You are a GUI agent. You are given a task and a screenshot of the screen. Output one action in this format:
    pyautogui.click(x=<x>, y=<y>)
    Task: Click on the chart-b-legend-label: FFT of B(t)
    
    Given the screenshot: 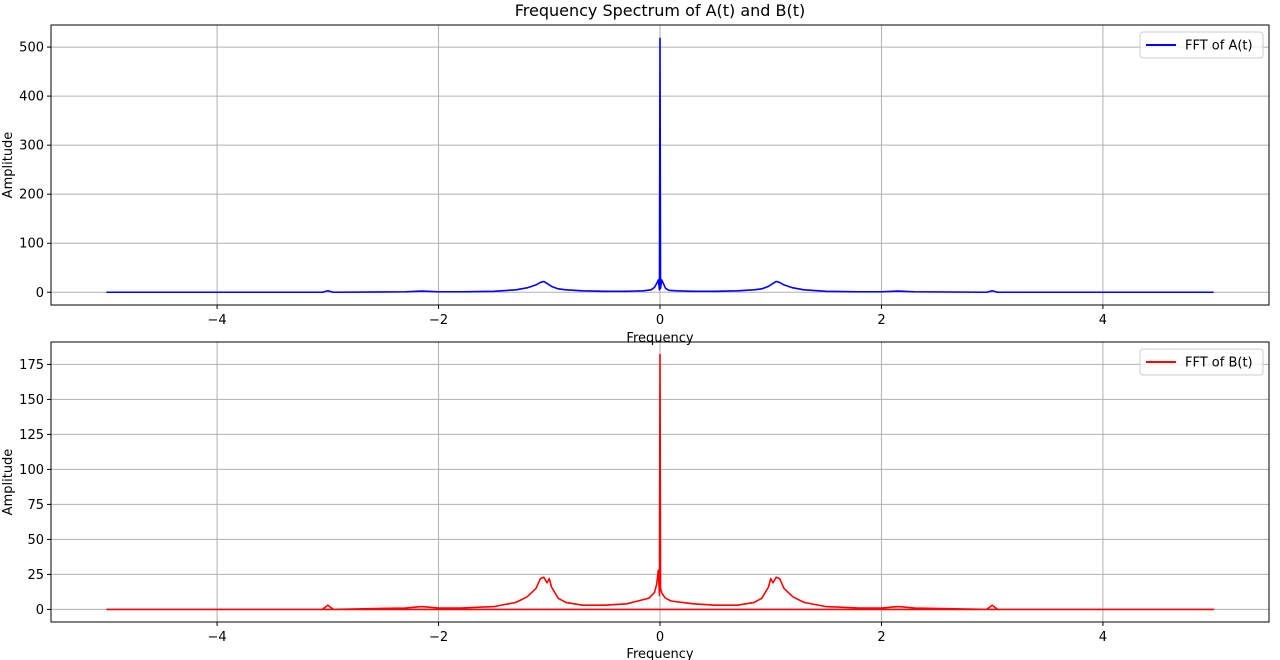 What is the action you would take?
    pyautogui.click(x=1219, y=363)
    